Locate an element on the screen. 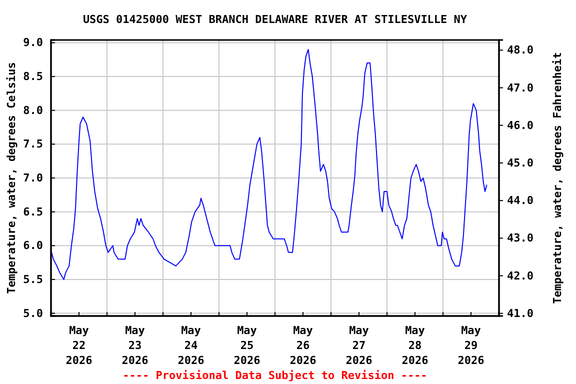 This screenshot has height=384, width=576. y-tick-label: 7.5 is located at coordinates (33, 144).